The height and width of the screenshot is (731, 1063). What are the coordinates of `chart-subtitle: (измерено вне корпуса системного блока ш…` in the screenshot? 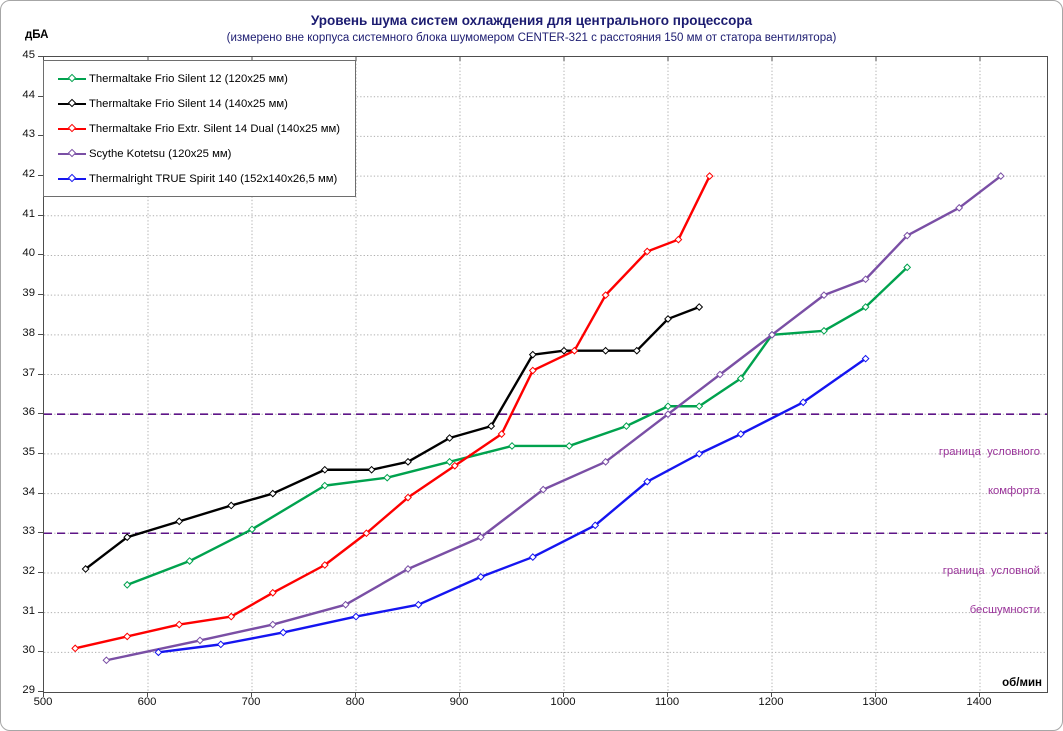 It's located at (531, 38).